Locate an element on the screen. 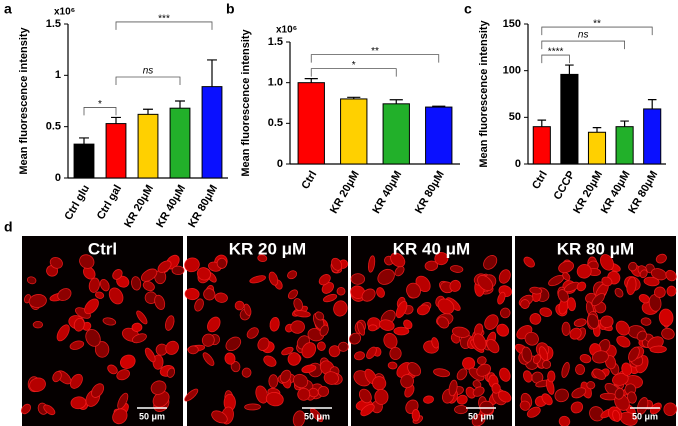 This screenshot has height=426, width=678. microscopy-image: KR 20 μM 50 μm is located at coordinates (266, 331).